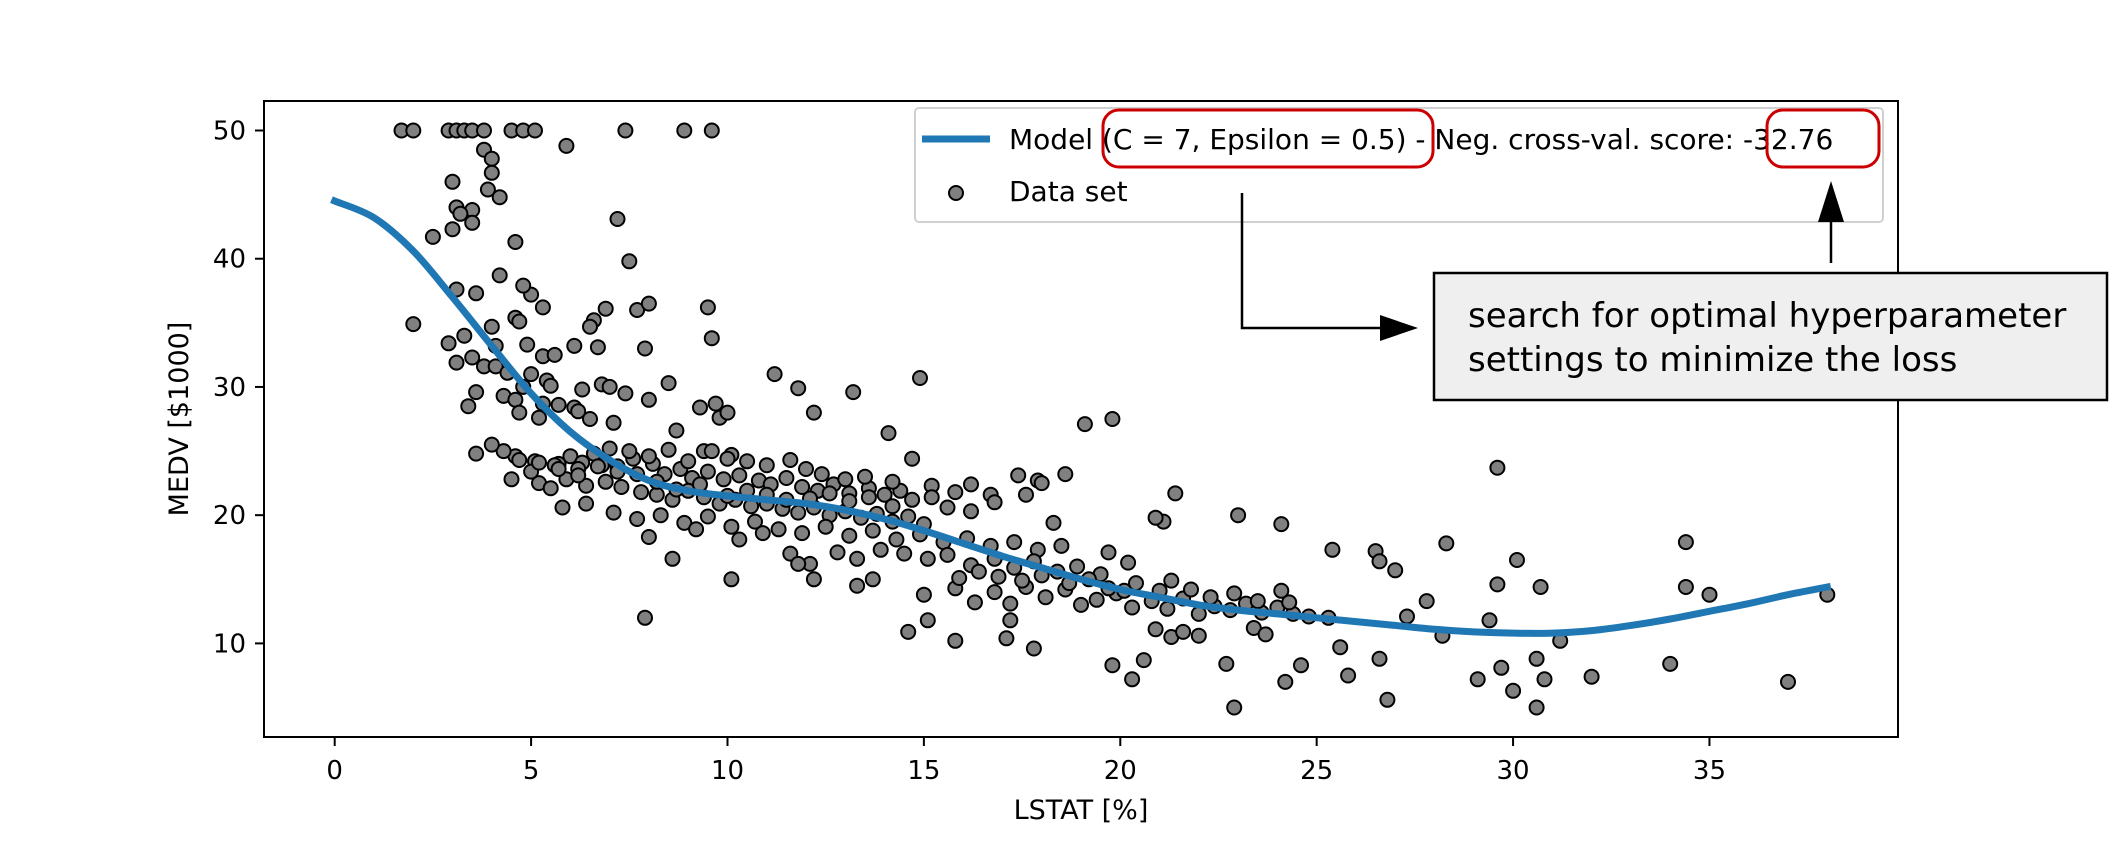 Image resolution: width=2110 pixels, height=843 pixels. Describe the element at coordinates (1254, 139) in the screenshot. I see `legend-model-params: (C = 7, Epsilon = 0.5)` at that location.